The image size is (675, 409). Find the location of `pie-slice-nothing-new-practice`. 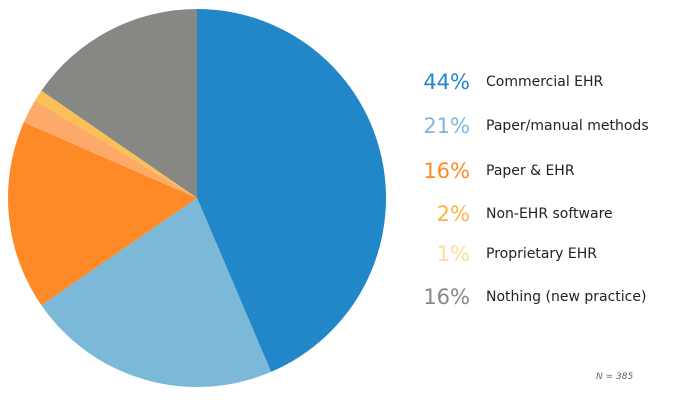

pie-slice-nothing-new-practice is located at coordinates (119, 103).